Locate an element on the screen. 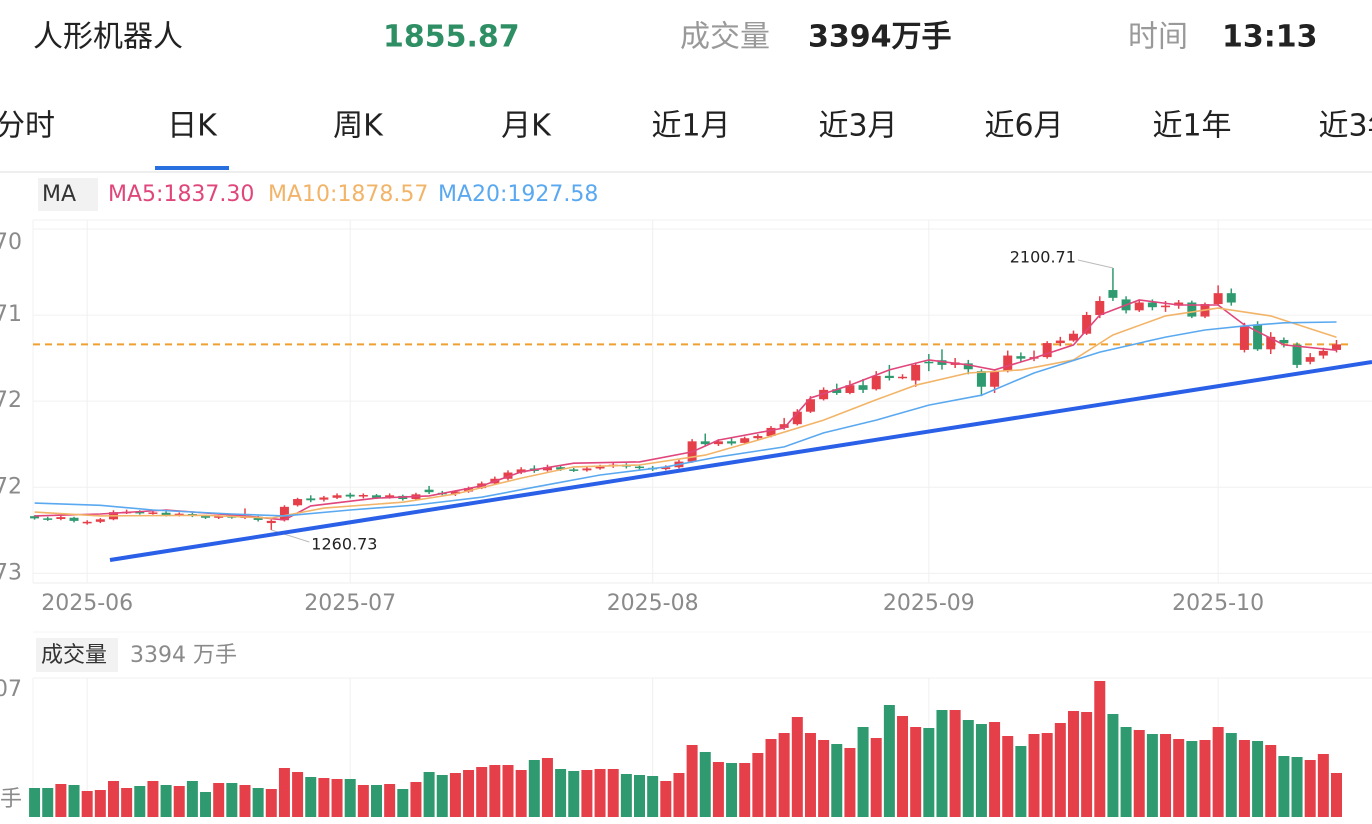 The width and height of the screenshot is (1372, 824). active-tab-indicator is located at coordinates (192, 168).